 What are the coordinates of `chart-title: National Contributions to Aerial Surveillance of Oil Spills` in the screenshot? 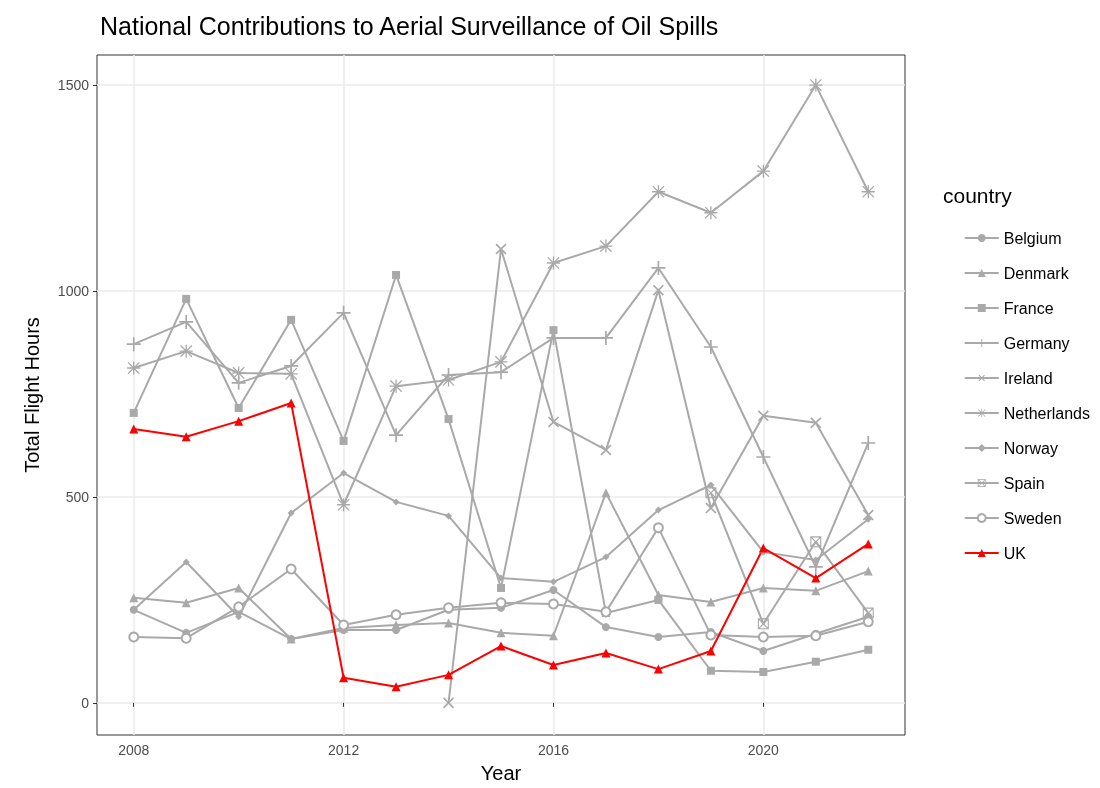 It's located at (409, 25).